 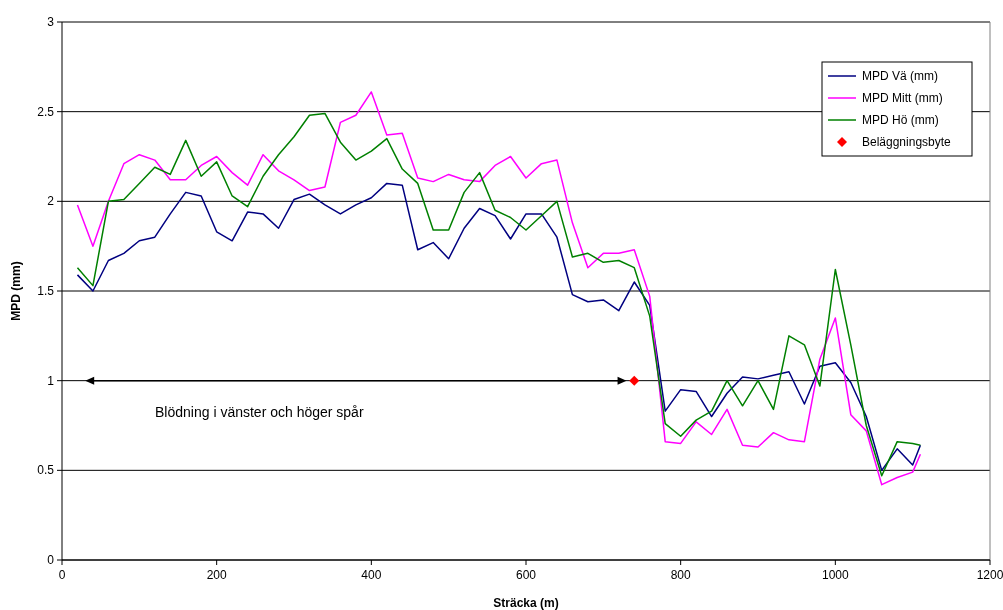 I want to click on x-tick-label: 0, so click(x=62, y=575).